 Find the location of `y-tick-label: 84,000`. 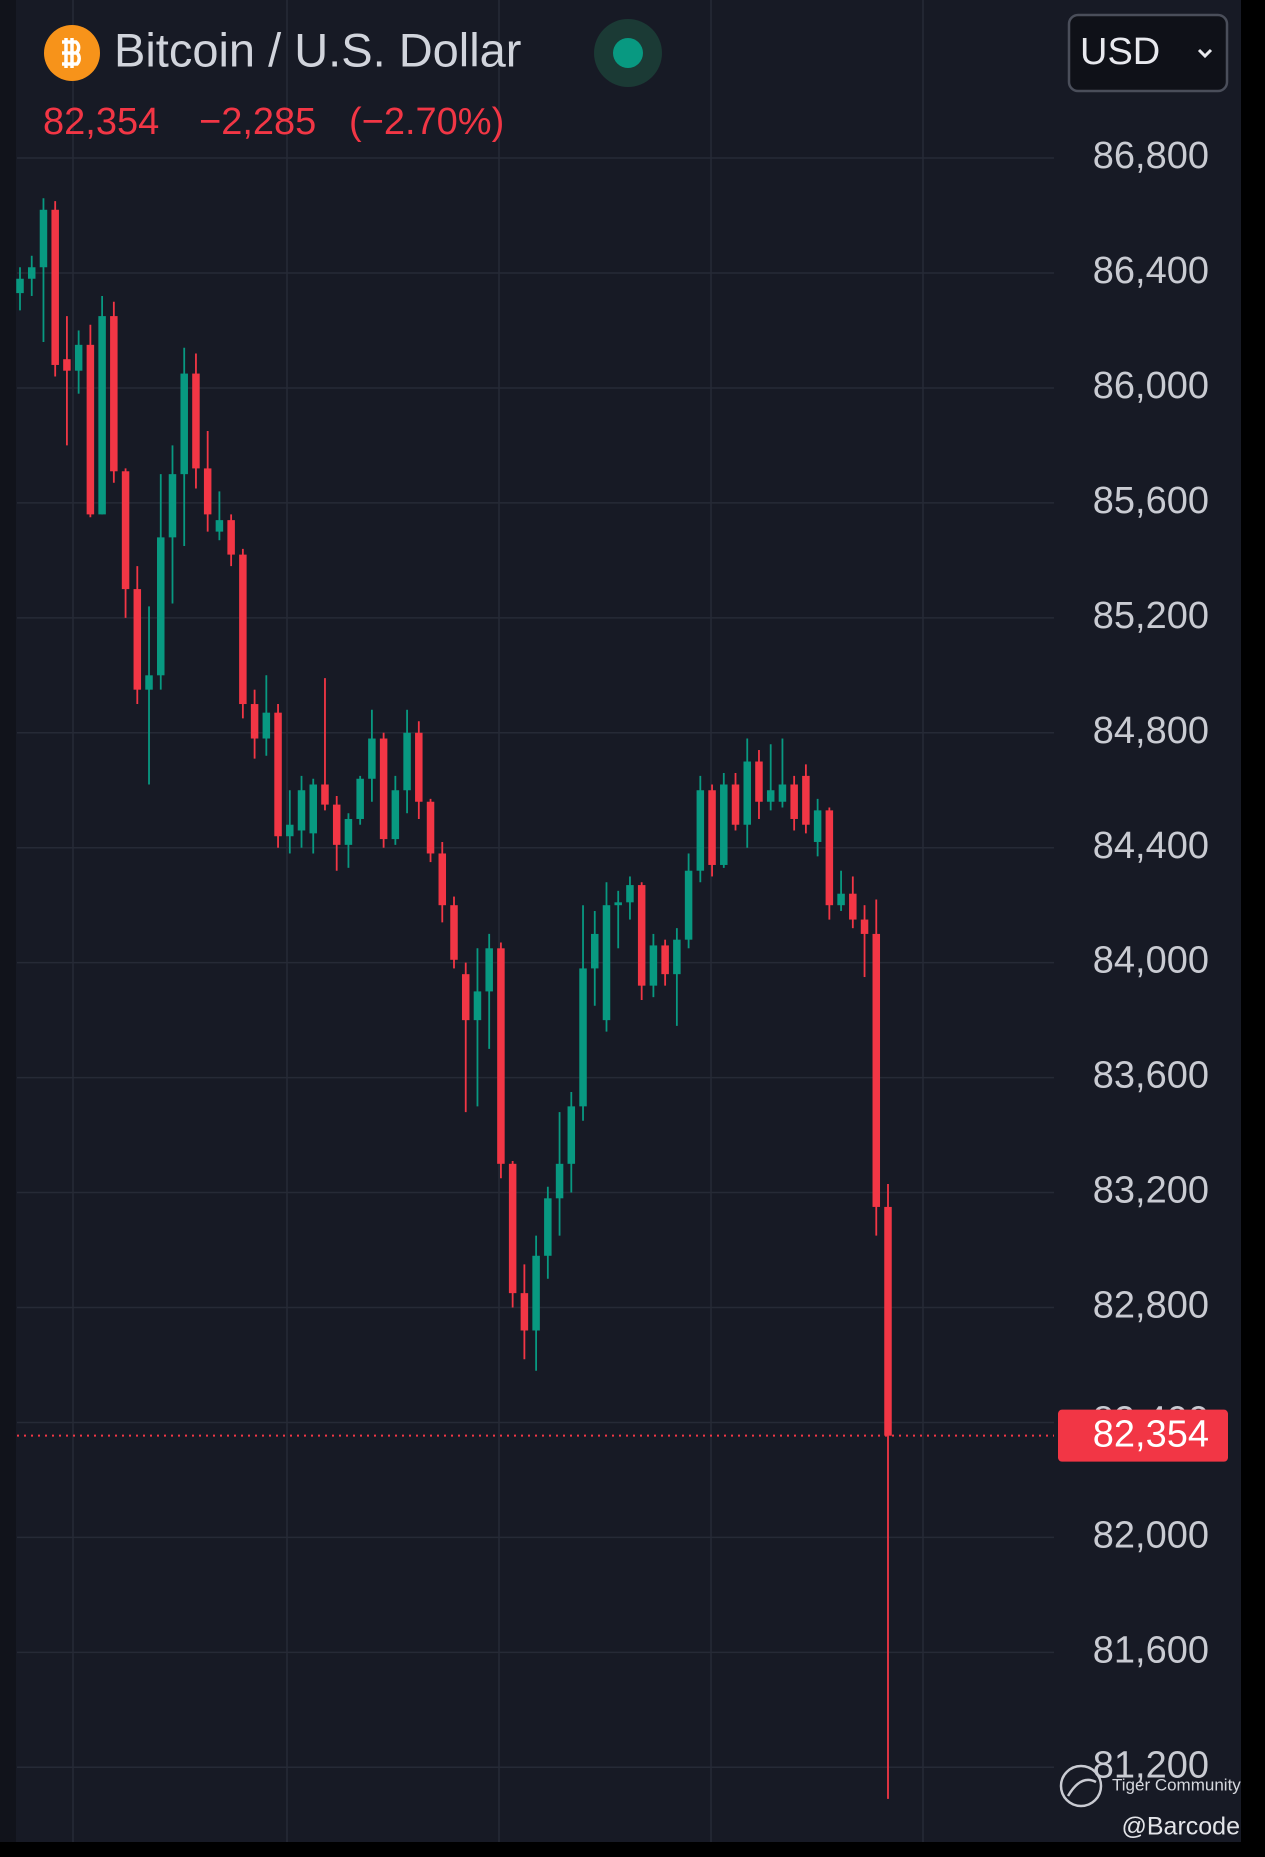

y-tick-label: 84,000 is located at coordinates (1151, 961).